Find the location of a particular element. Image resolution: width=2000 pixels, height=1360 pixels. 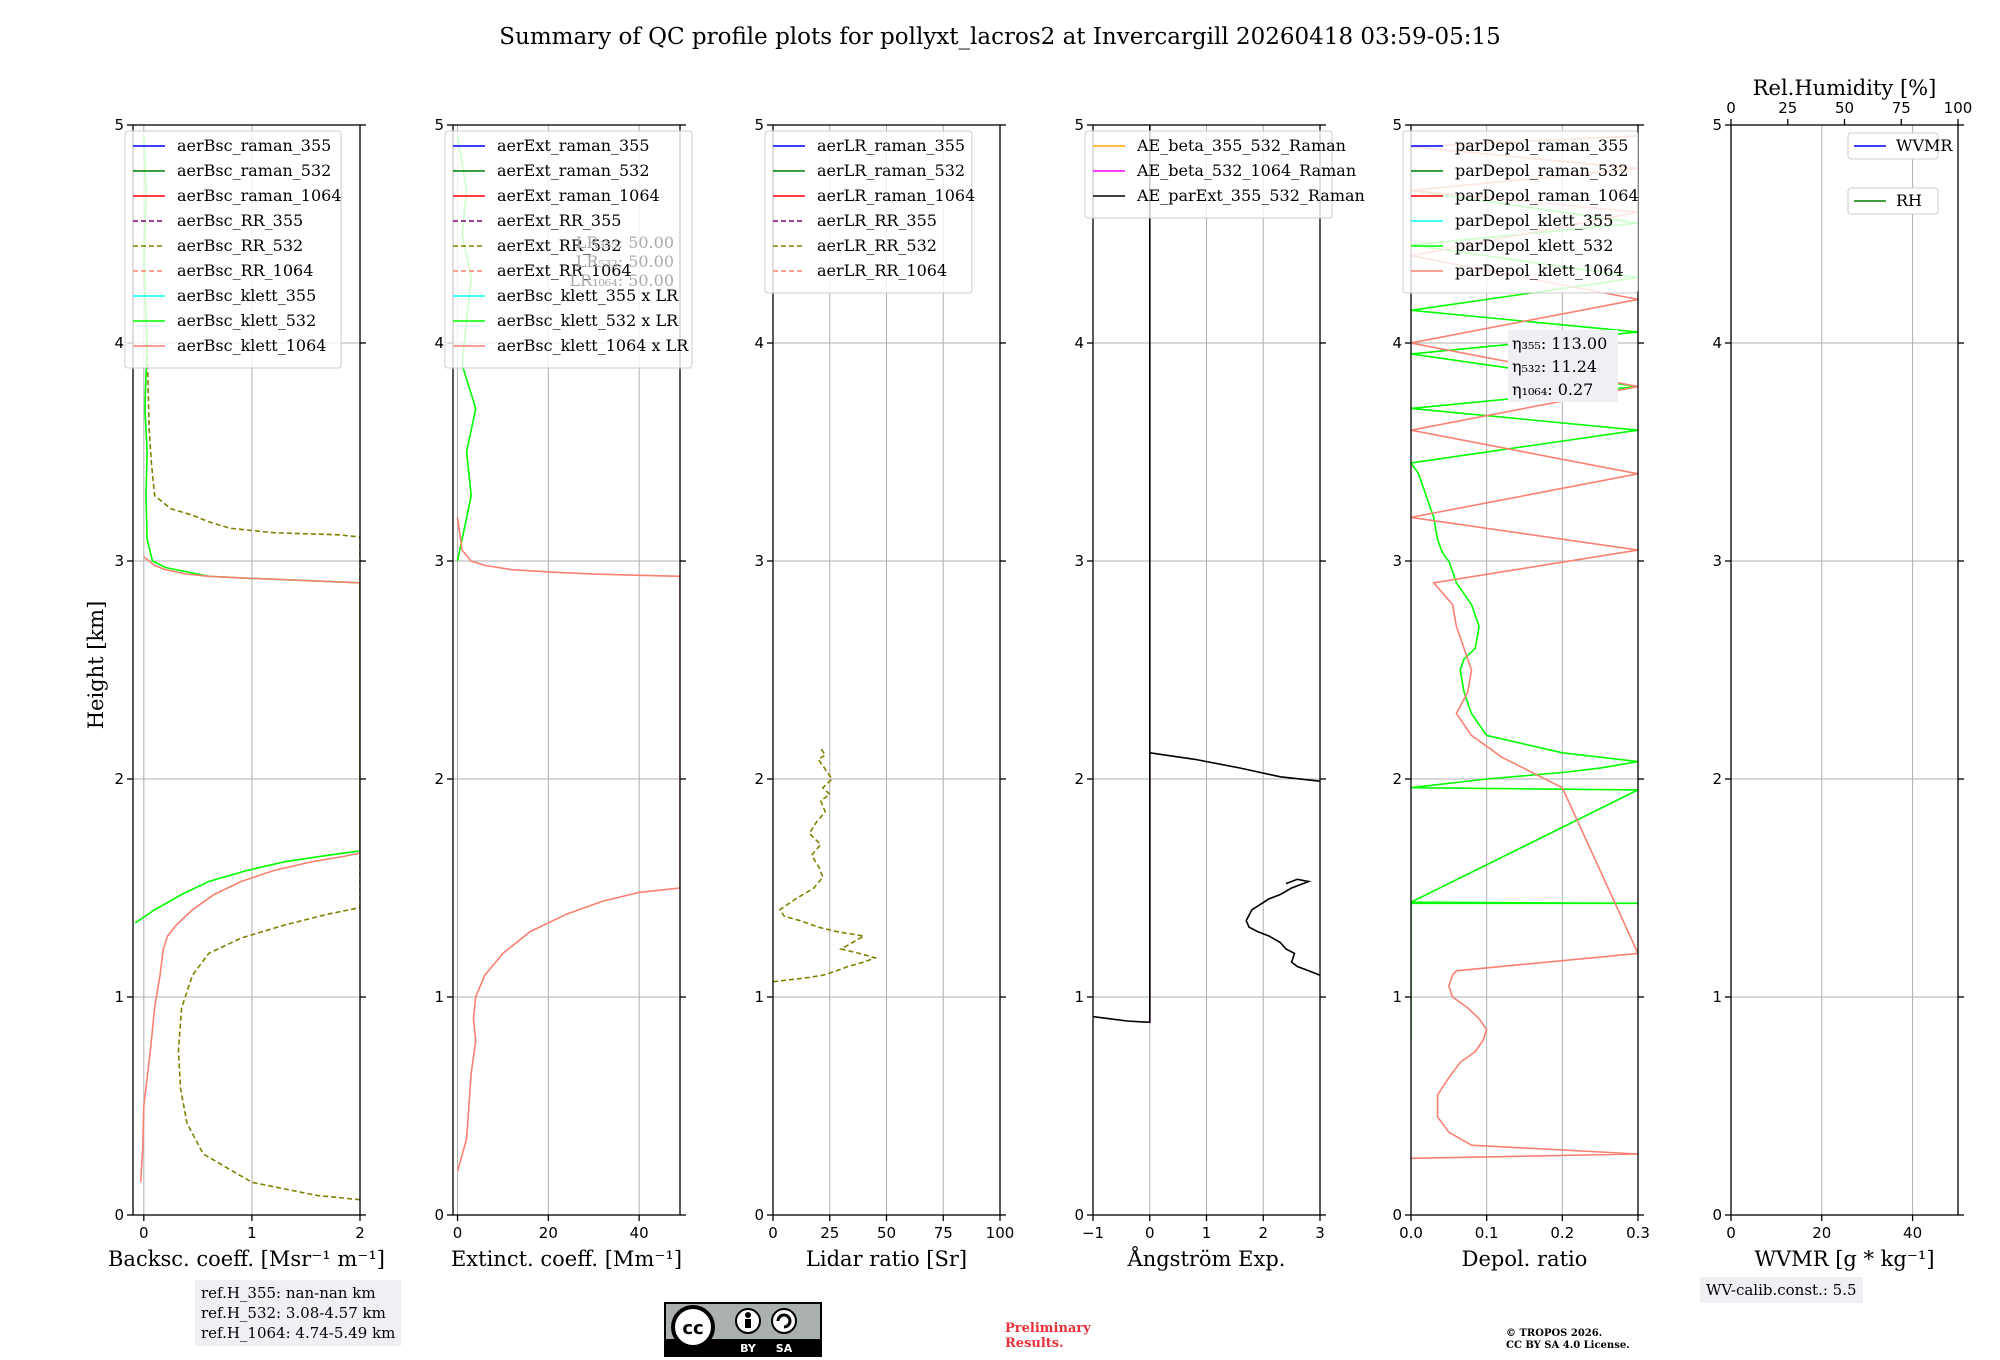

legend-label: aerExt_raman_355 is located at coordinates (573, 145).